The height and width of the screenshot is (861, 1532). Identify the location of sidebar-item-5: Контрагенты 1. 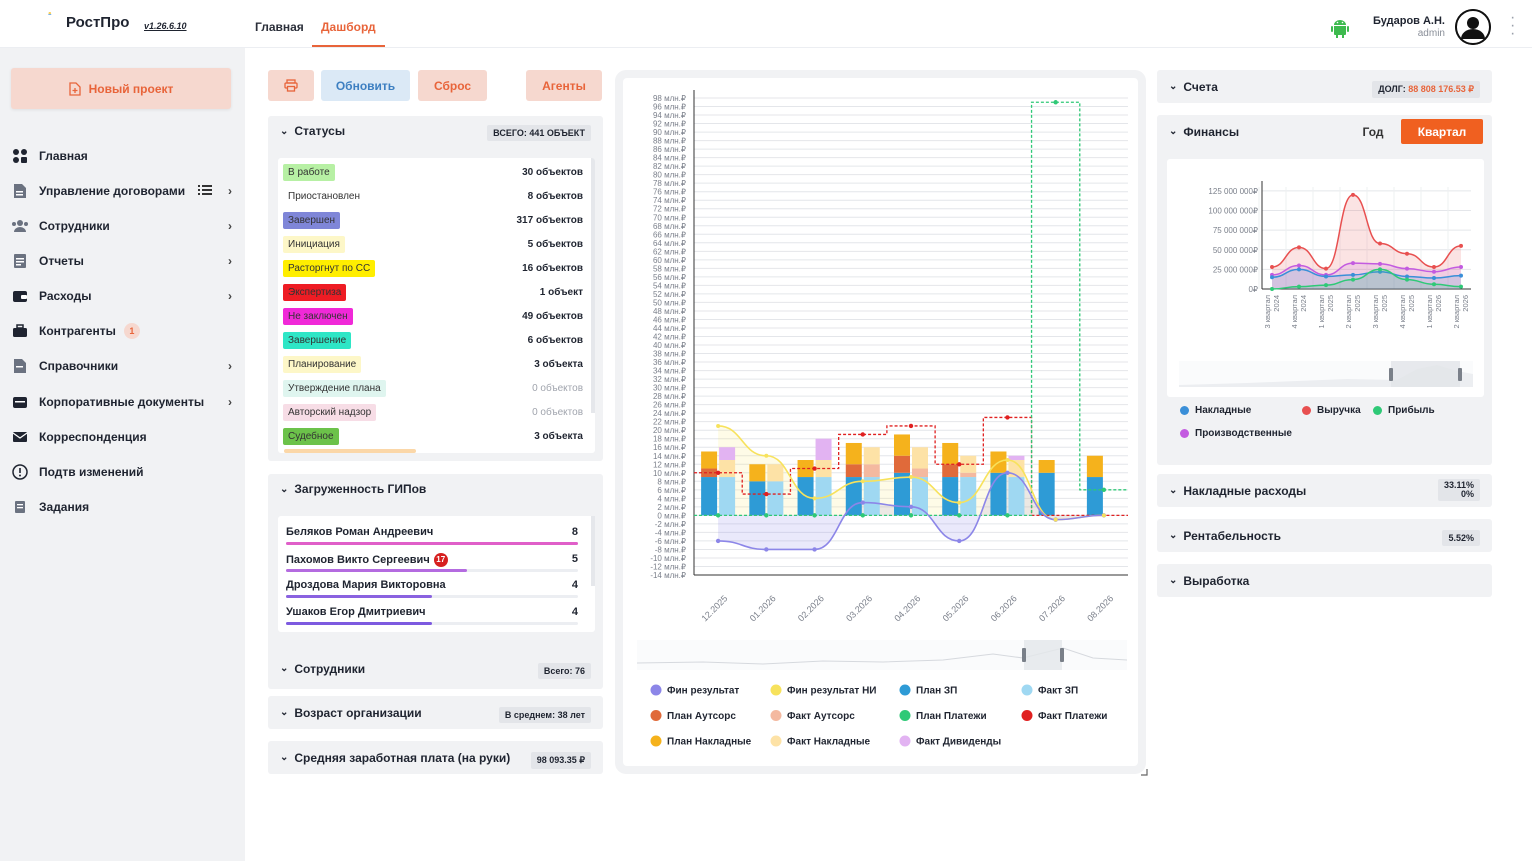
(123, 331).